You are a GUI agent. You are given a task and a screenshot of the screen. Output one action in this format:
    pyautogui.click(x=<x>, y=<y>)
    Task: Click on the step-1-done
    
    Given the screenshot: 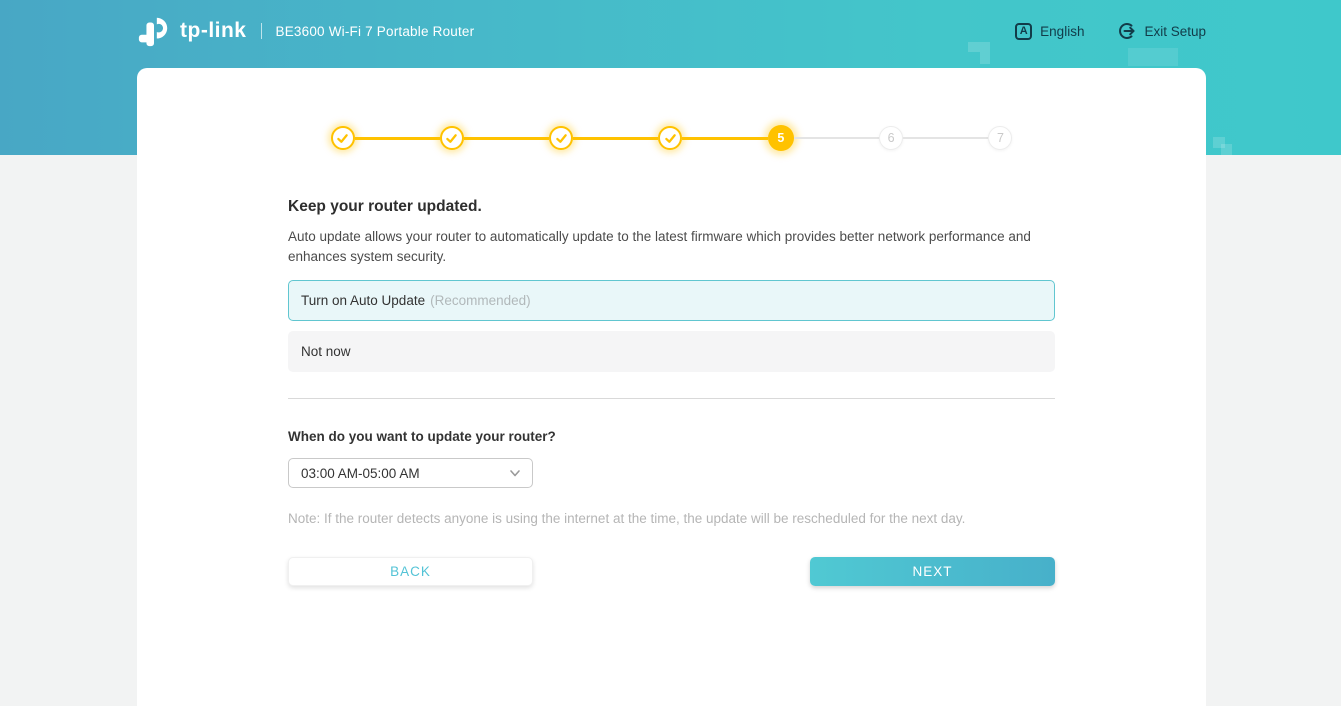 What is the action you would take?
    pyautogui.click(x=342, y=138)
    